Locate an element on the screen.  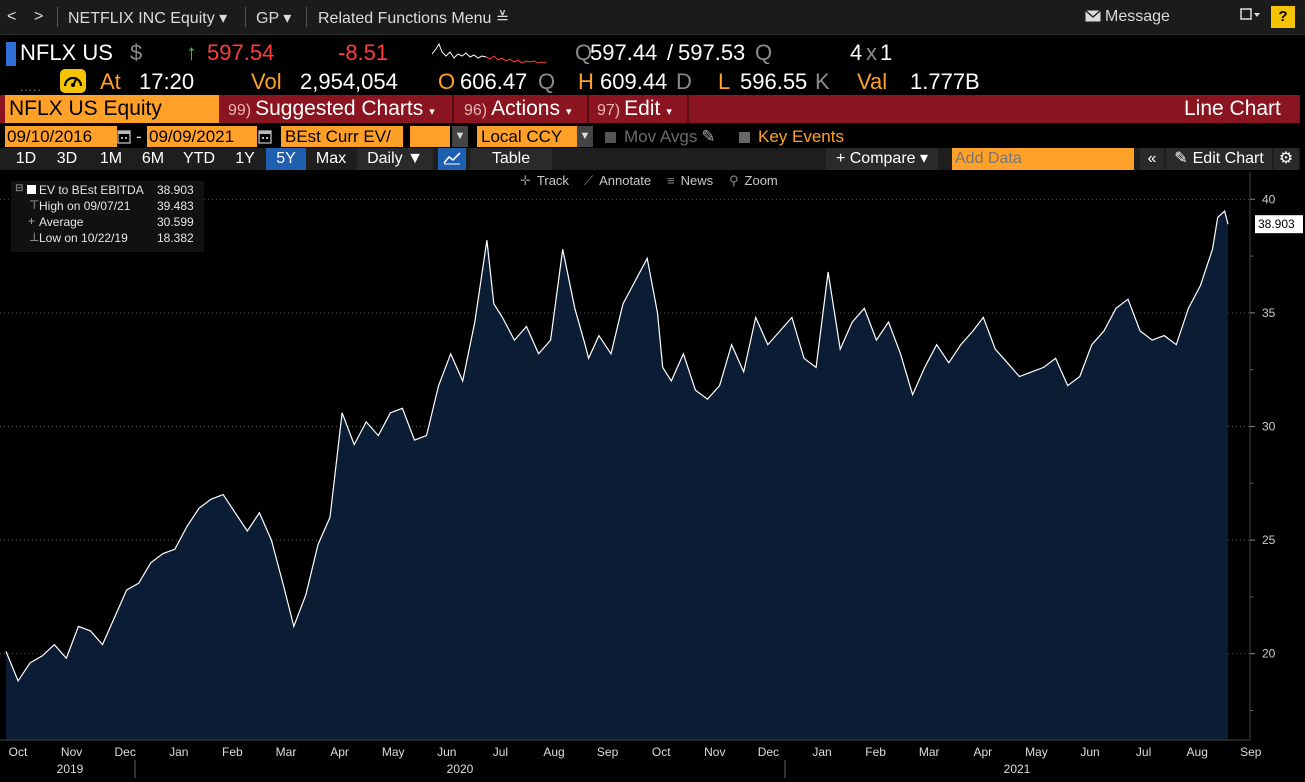
legend-series-name: EV to BEst EBITDA is located at coordinates (91, 190).